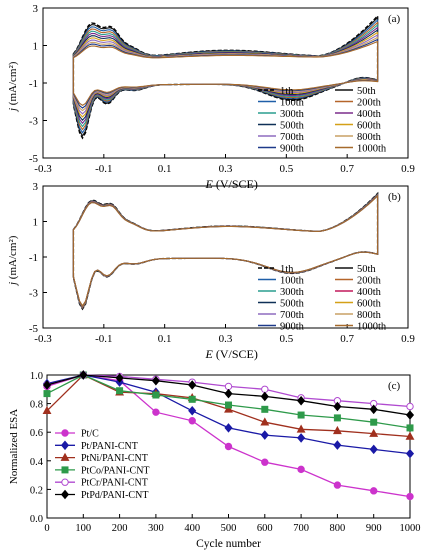  I want to click on x-tick-label: 1000, so click(410, 528).